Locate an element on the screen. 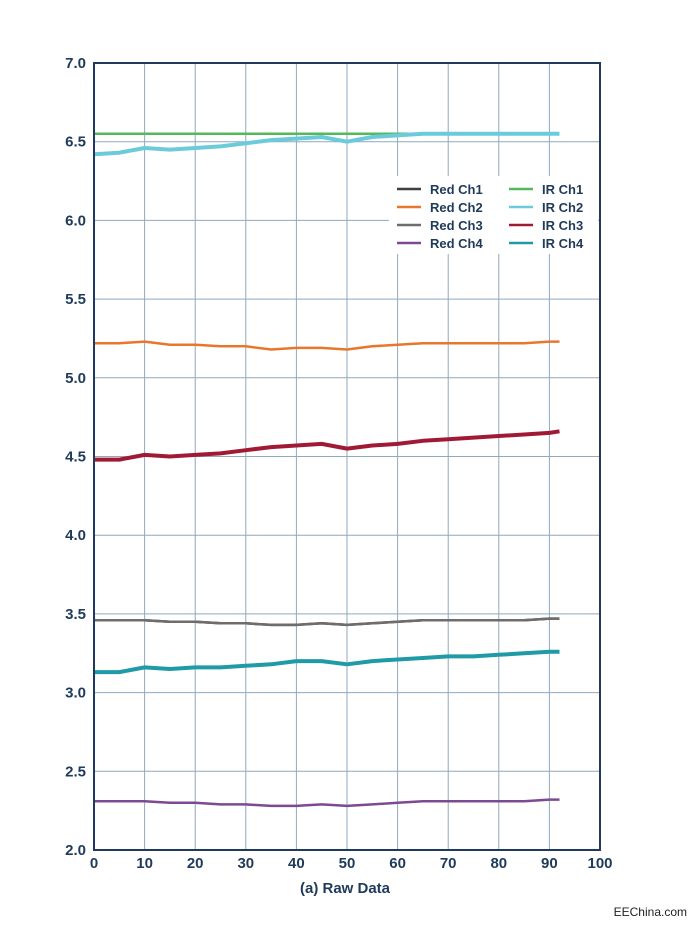  y-tick-labels: 7.0 6.5 6.0 5.5 5.0 4.5 4.0 3.5 3.0 2.5 2.0 is located at coordinates (75, 457).